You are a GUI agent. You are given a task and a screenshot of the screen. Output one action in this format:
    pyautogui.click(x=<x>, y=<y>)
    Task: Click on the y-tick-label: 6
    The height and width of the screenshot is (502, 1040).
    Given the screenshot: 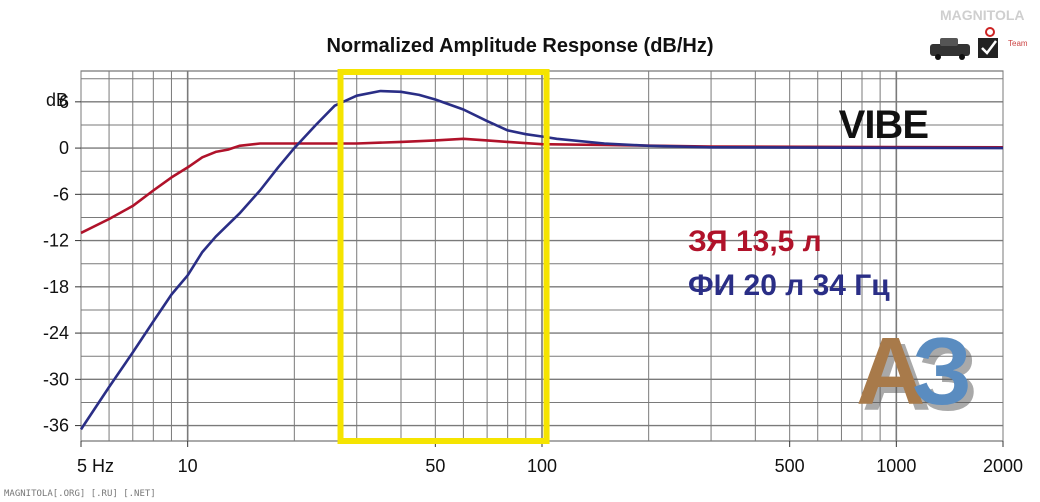 What is the action you would take?
    pyautogui.click(x=64, y=102)
    